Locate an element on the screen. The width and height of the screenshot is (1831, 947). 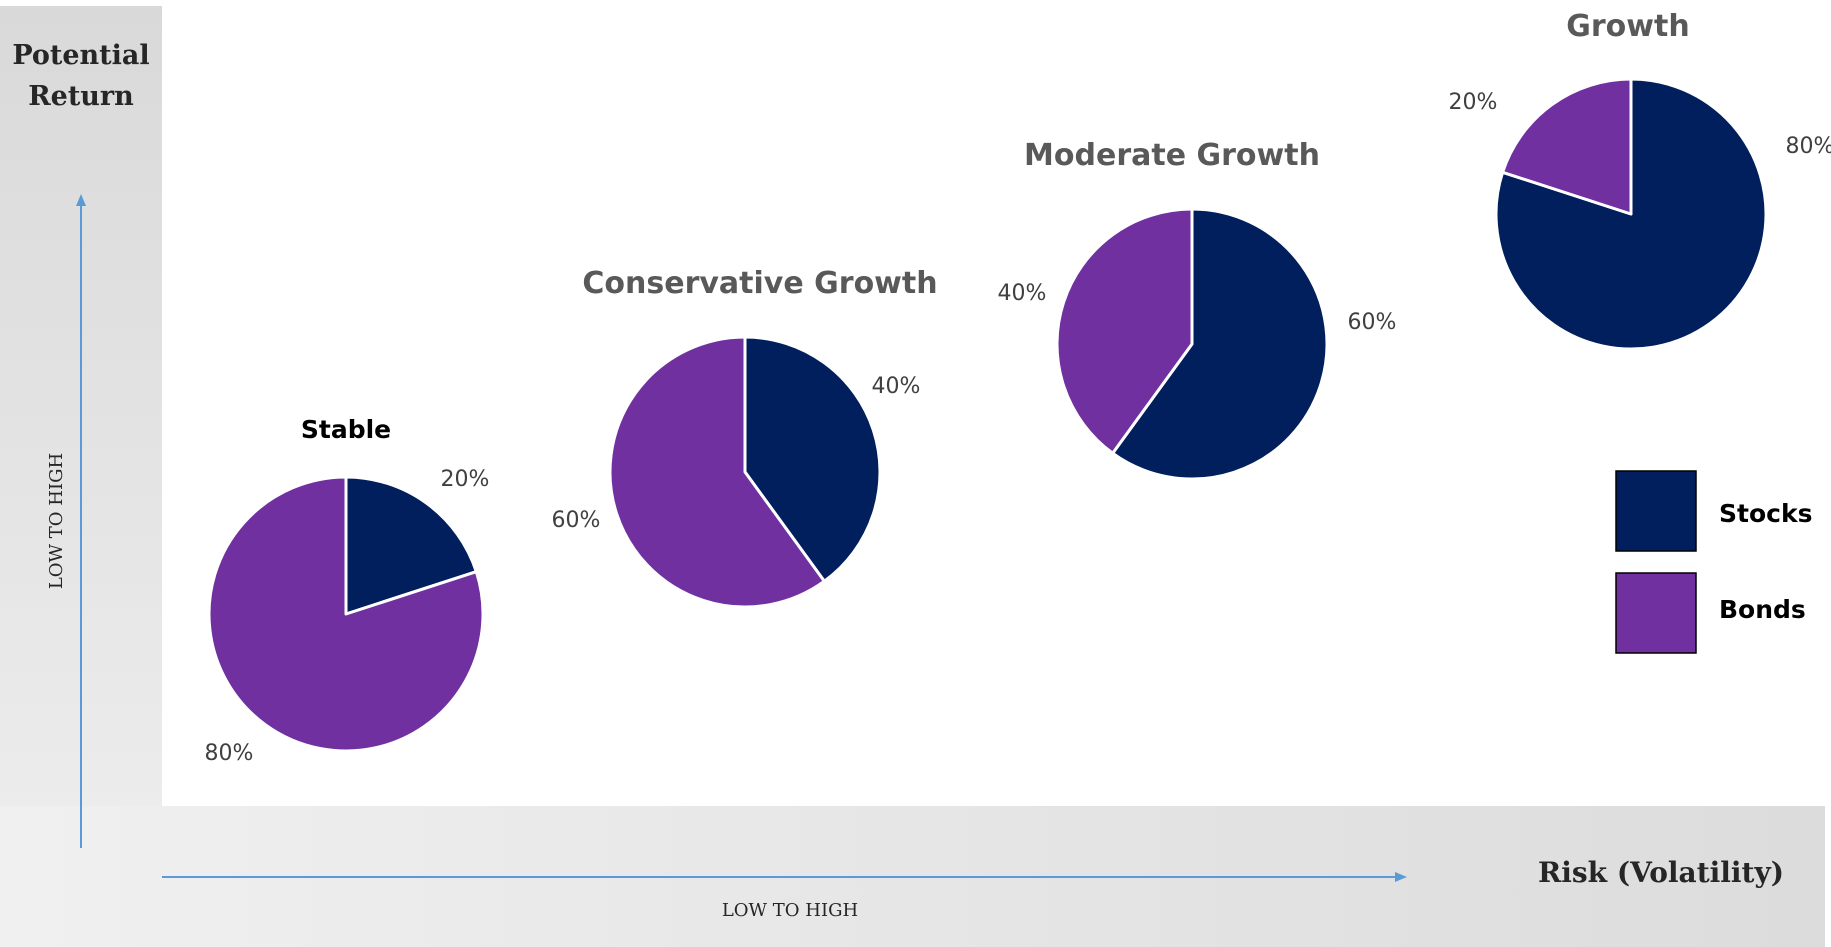
legend: Stocks Bonds is located at coordinates (1713, 562).